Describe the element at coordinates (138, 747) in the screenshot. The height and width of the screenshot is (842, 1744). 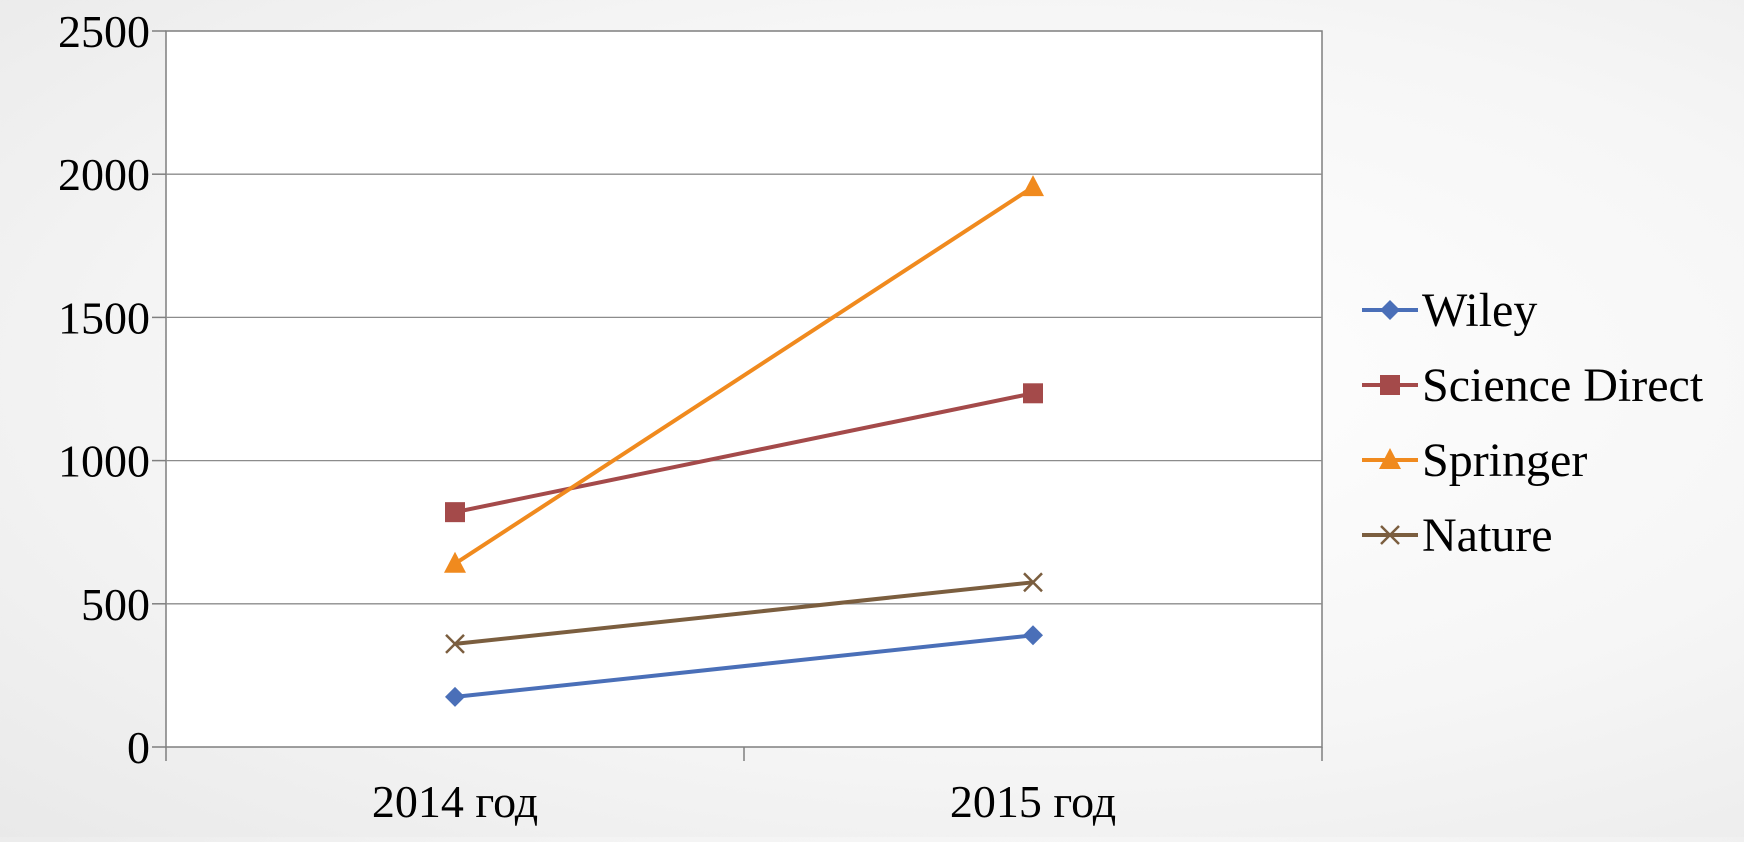
I see `y-tick-label: 0` at that location.